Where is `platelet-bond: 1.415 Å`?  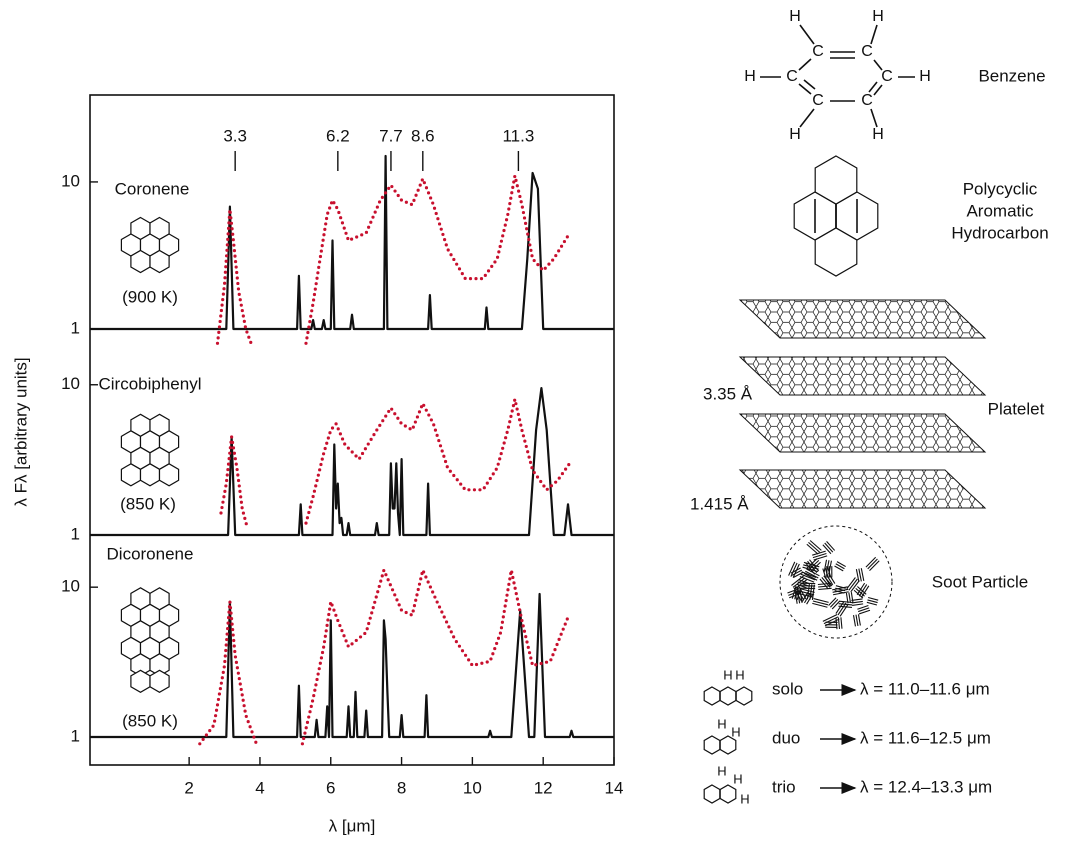 platelet-bond: 1.415 Å is located at coordinates (719, 503).